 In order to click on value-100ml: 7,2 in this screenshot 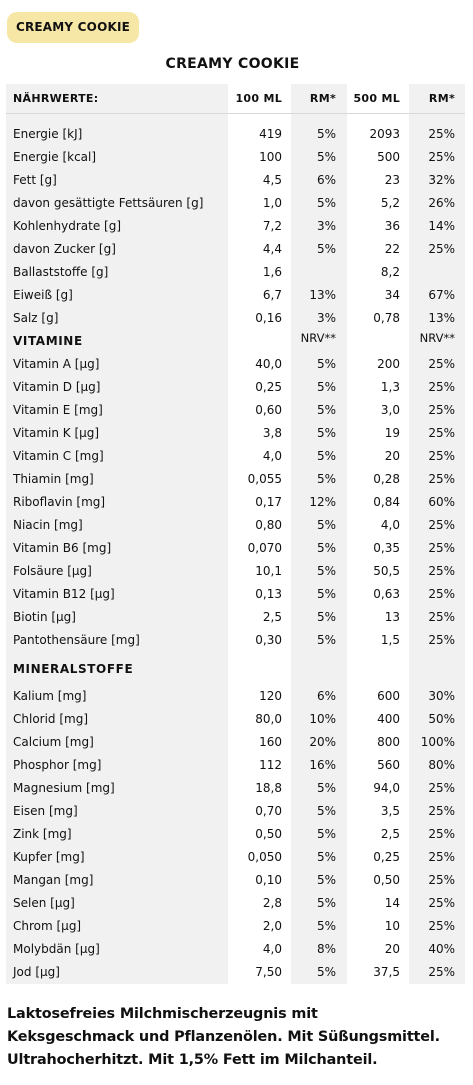, I will do `click(272, 226)`.